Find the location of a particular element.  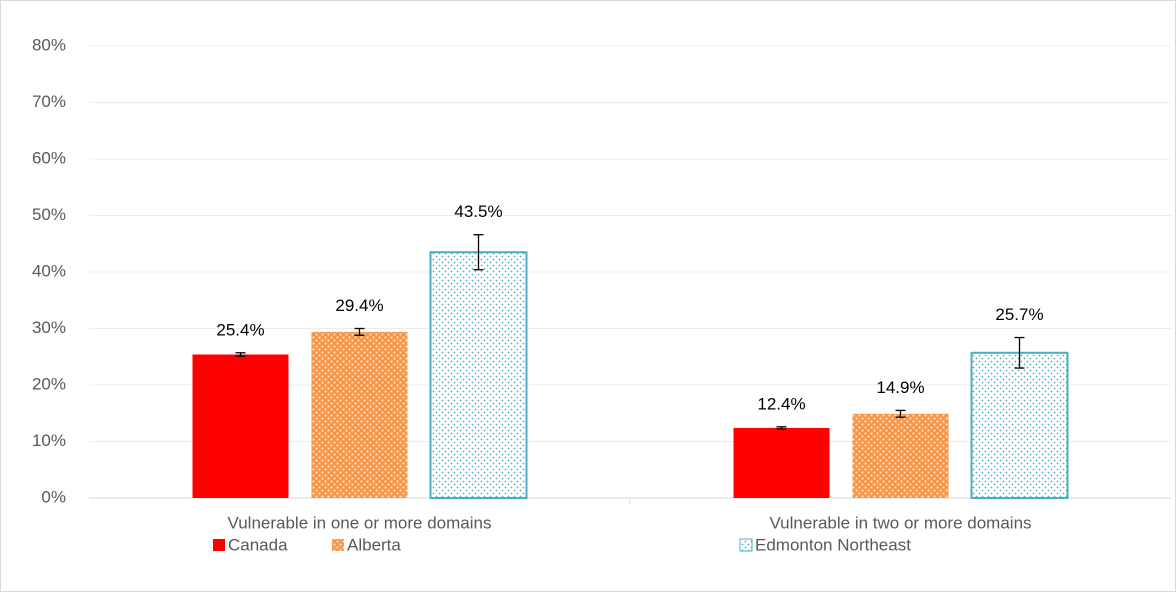

y-tick-label: 10% is located at coordinates (49, 440).